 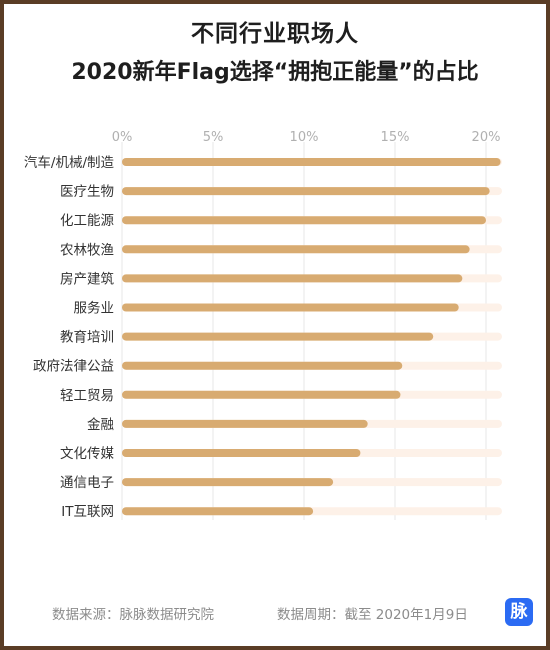 What do you see at coordinates (87, 396) in the screenshot?
I see `category-label: 轻工贸易` at bounding box center [87, 396].